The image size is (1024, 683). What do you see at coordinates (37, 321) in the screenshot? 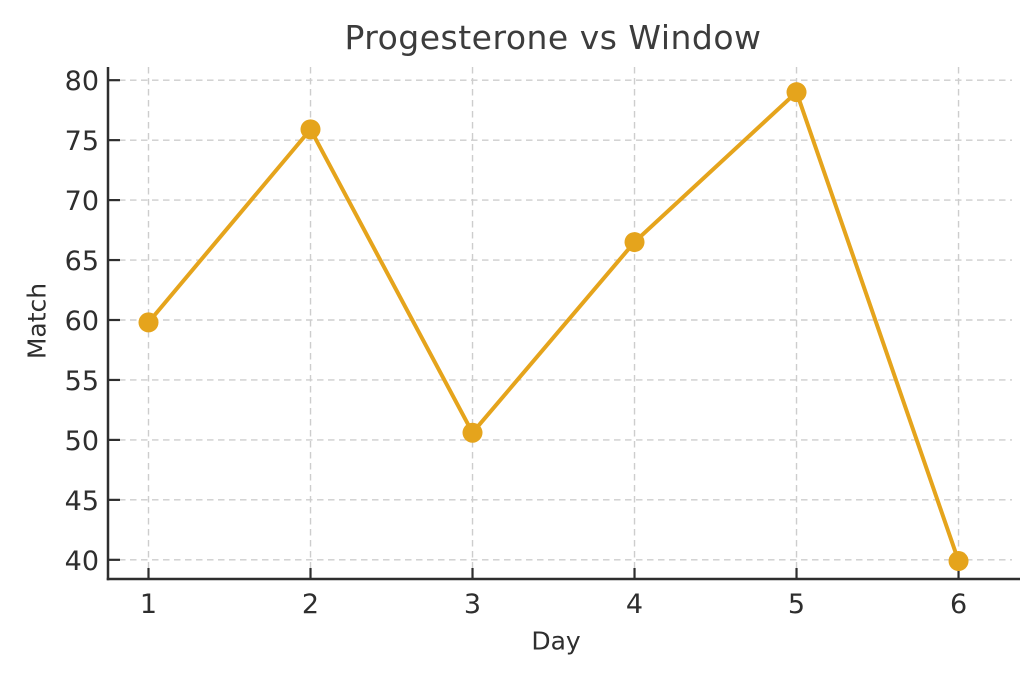
I see `y-axis-label: Match` at bounding box center [37, 321].